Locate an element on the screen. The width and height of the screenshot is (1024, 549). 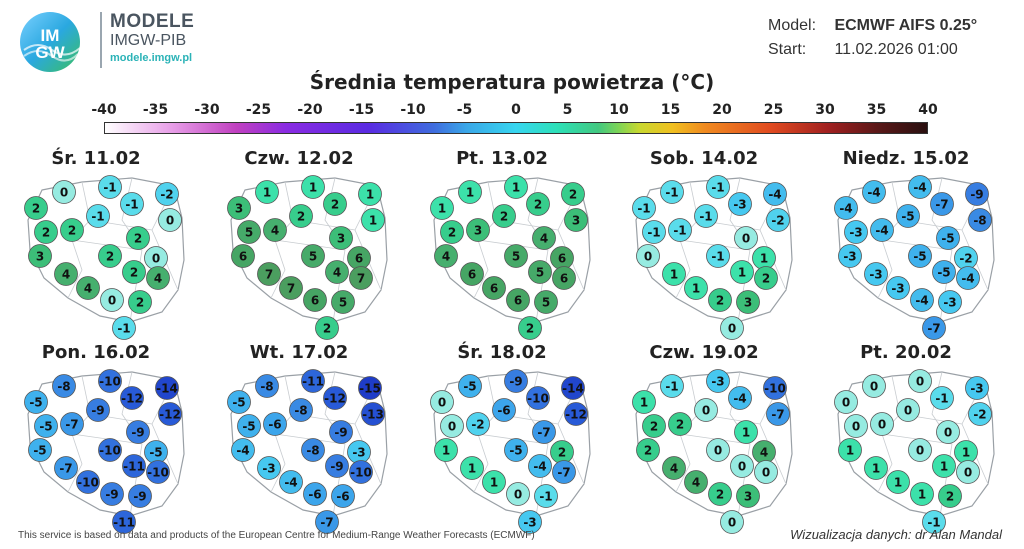
temperature-value: -1 is located at coordinates (941, 399).